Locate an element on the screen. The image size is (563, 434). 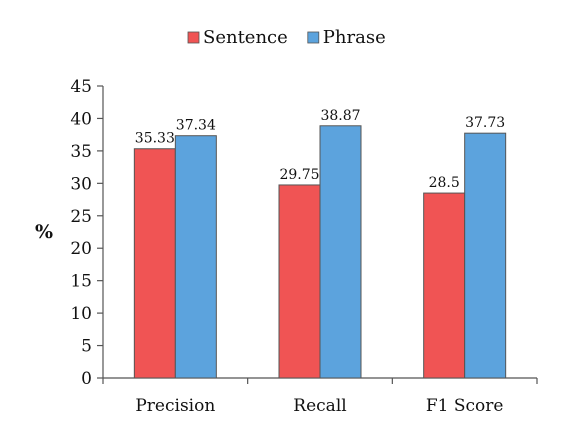
x-tick-label: Recall is located at coordinates (319, 406).